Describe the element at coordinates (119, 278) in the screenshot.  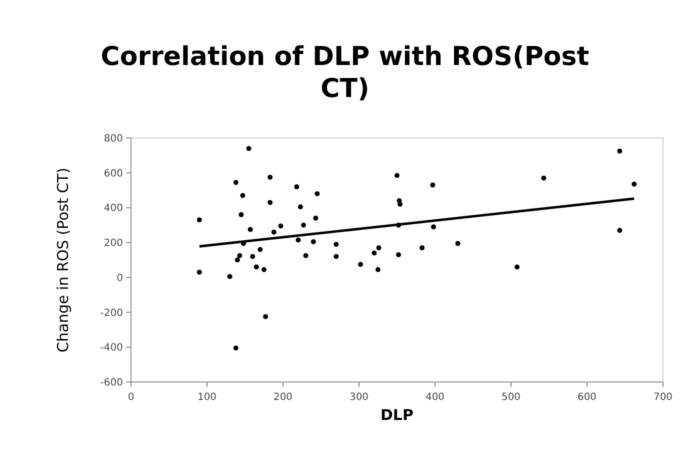
I see `y-tick-label: 0` at that location.